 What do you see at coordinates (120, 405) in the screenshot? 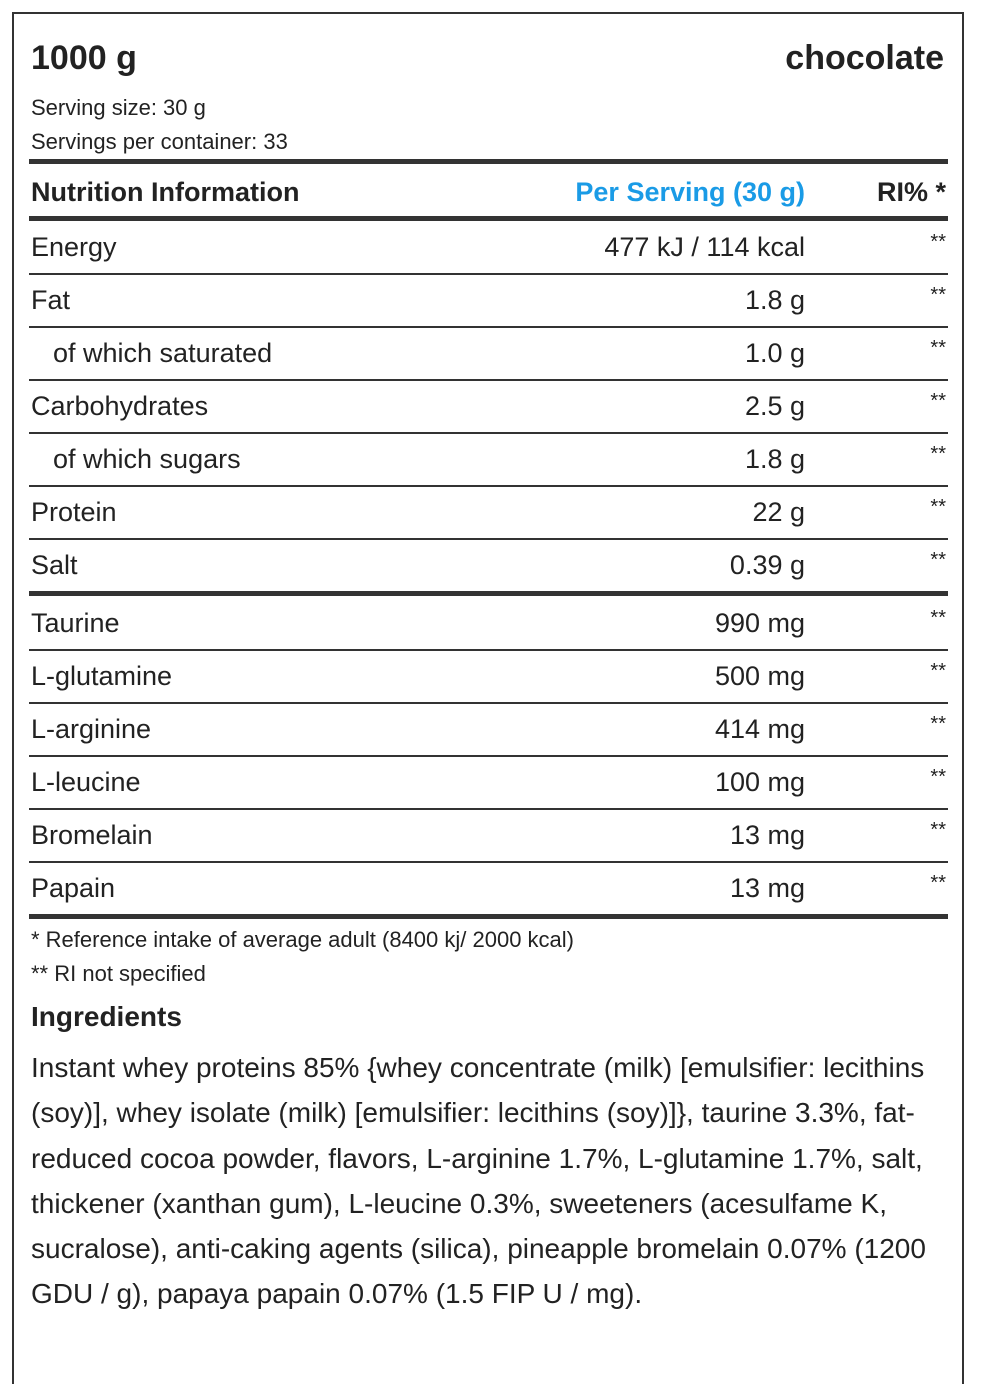
I see `nutrient-name: Carbohydrates` at bounding box center [120, 405].